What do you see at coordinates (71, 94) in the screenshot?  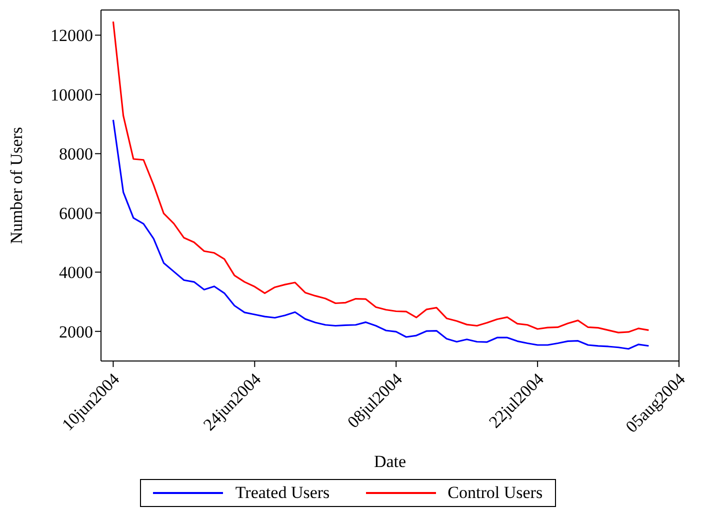 I see `y-tick-label: 10000` at bounding box center [71, 94].